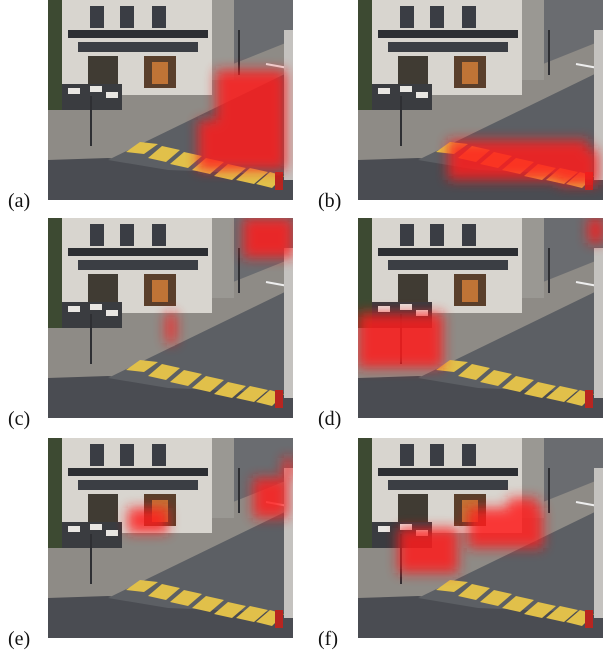 The image size is (616, 651). I want to click on street-scene-f, so click(480, 538).